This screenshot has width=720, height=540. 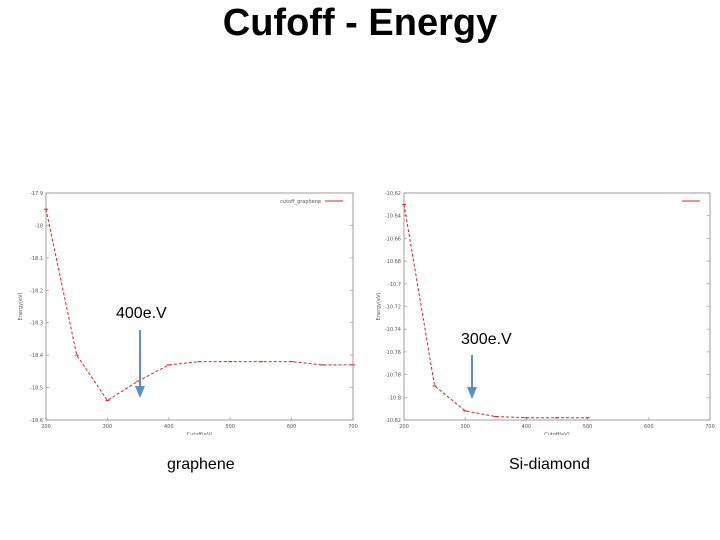 I want to click on y-tick-label: -18.1, so click(x=36, y=259).